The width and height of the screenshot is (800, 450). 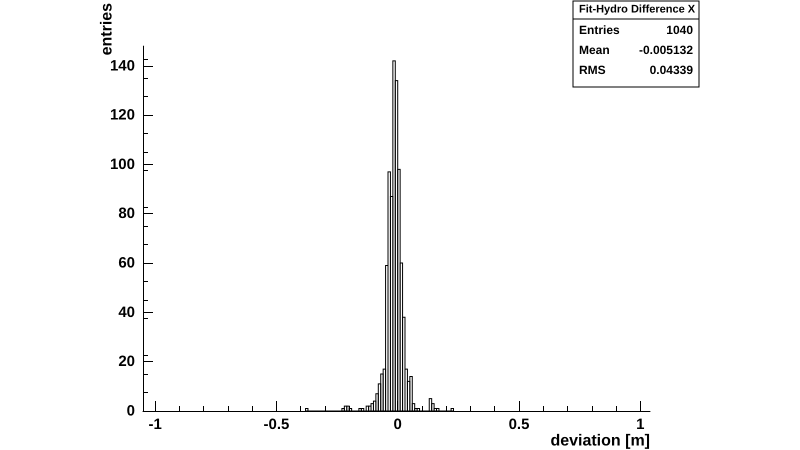 What do you see at coordinates (398, 424) in the screenshot?
I see `x-tick-label: 0` at bounding box center [398, 424].